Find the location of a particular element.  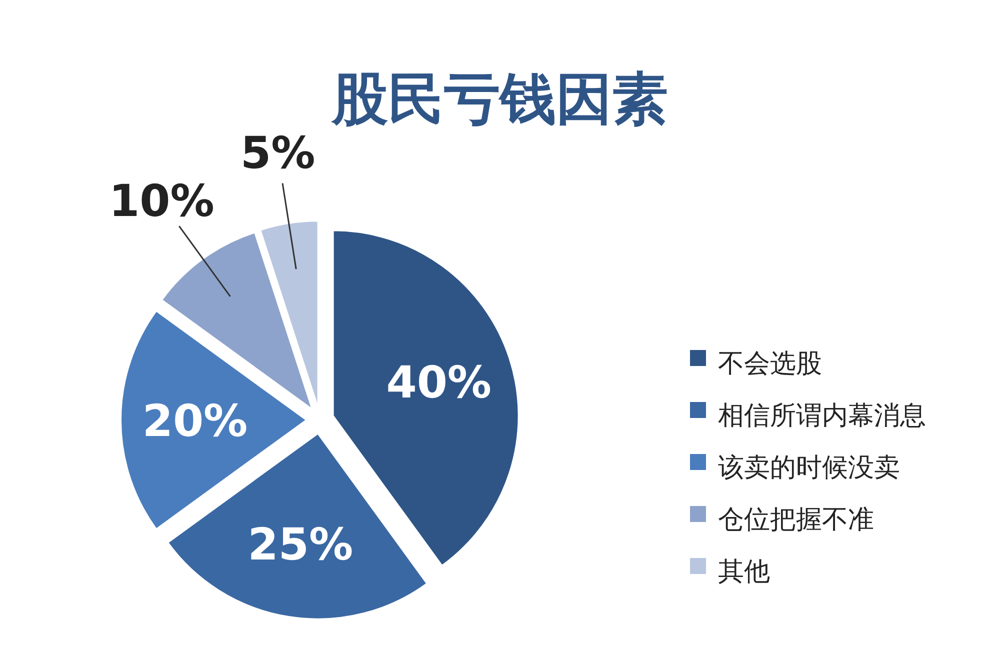

data-label: 20% is located at coordinates (195, 421).